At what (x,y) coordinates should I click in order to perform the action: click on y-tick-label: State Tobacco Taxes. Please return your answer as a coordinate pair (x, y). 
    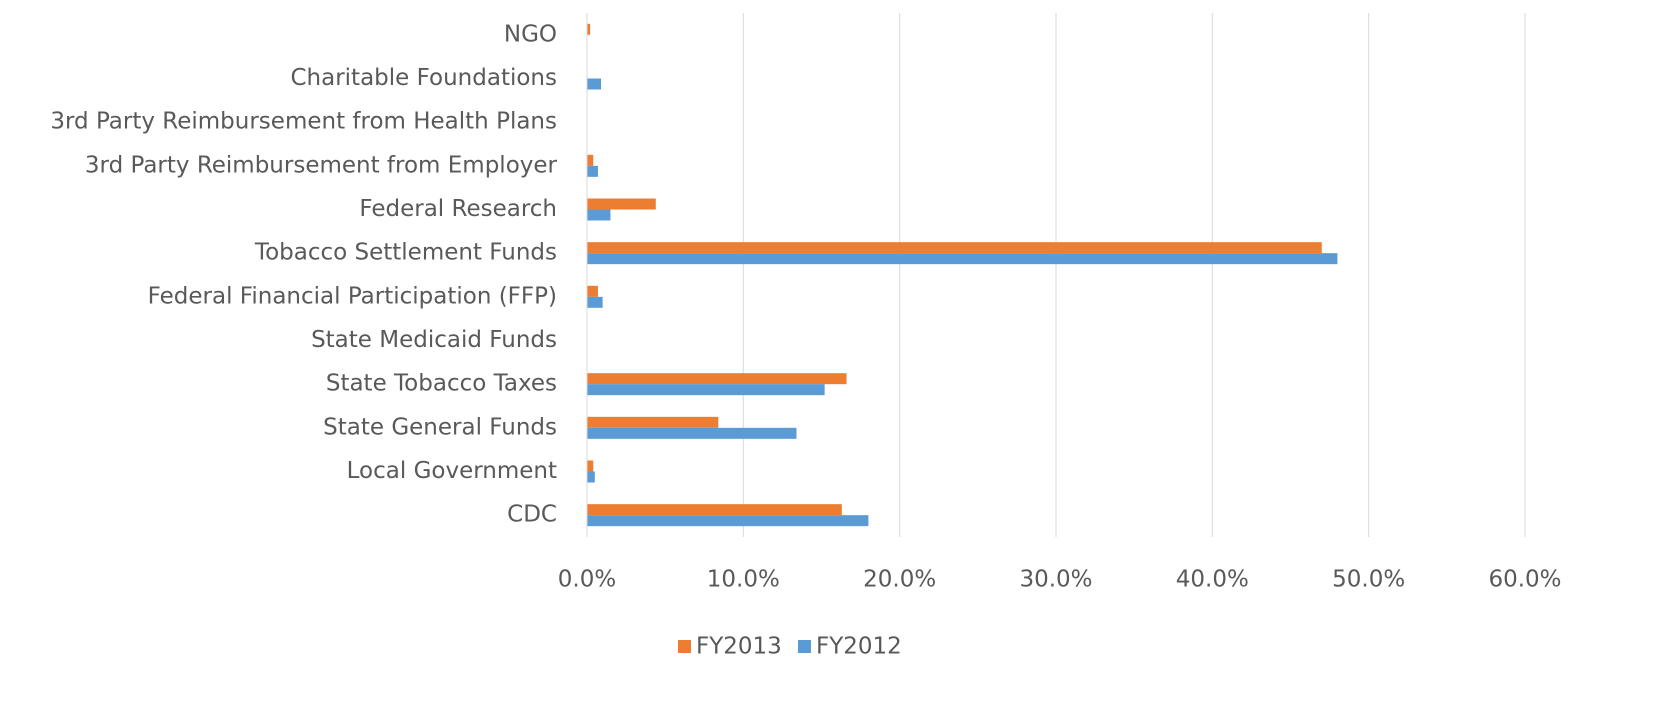
    Looking at the image, I should click on (441, 384).